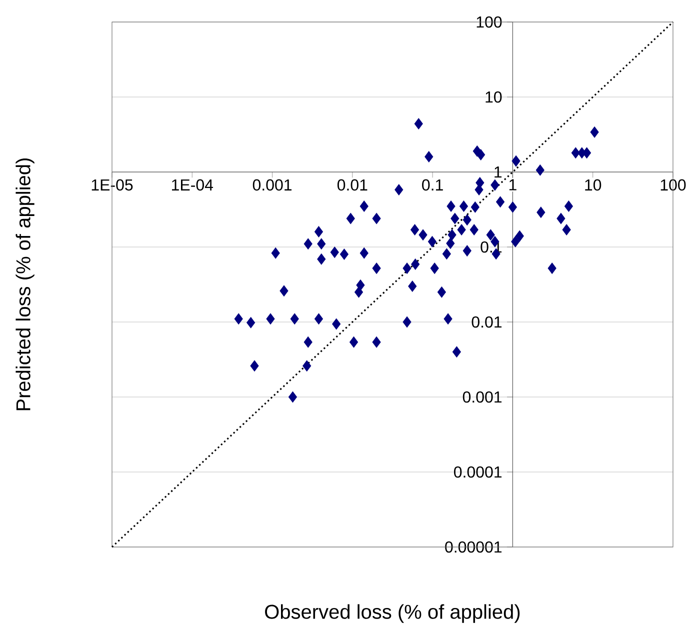 The height and width of the screenshot is (632, 697). Describe the element at coordinates (25, 284) in the screenshot. I see `y-axis-title: Predicted loss (% of applied)` at that location.